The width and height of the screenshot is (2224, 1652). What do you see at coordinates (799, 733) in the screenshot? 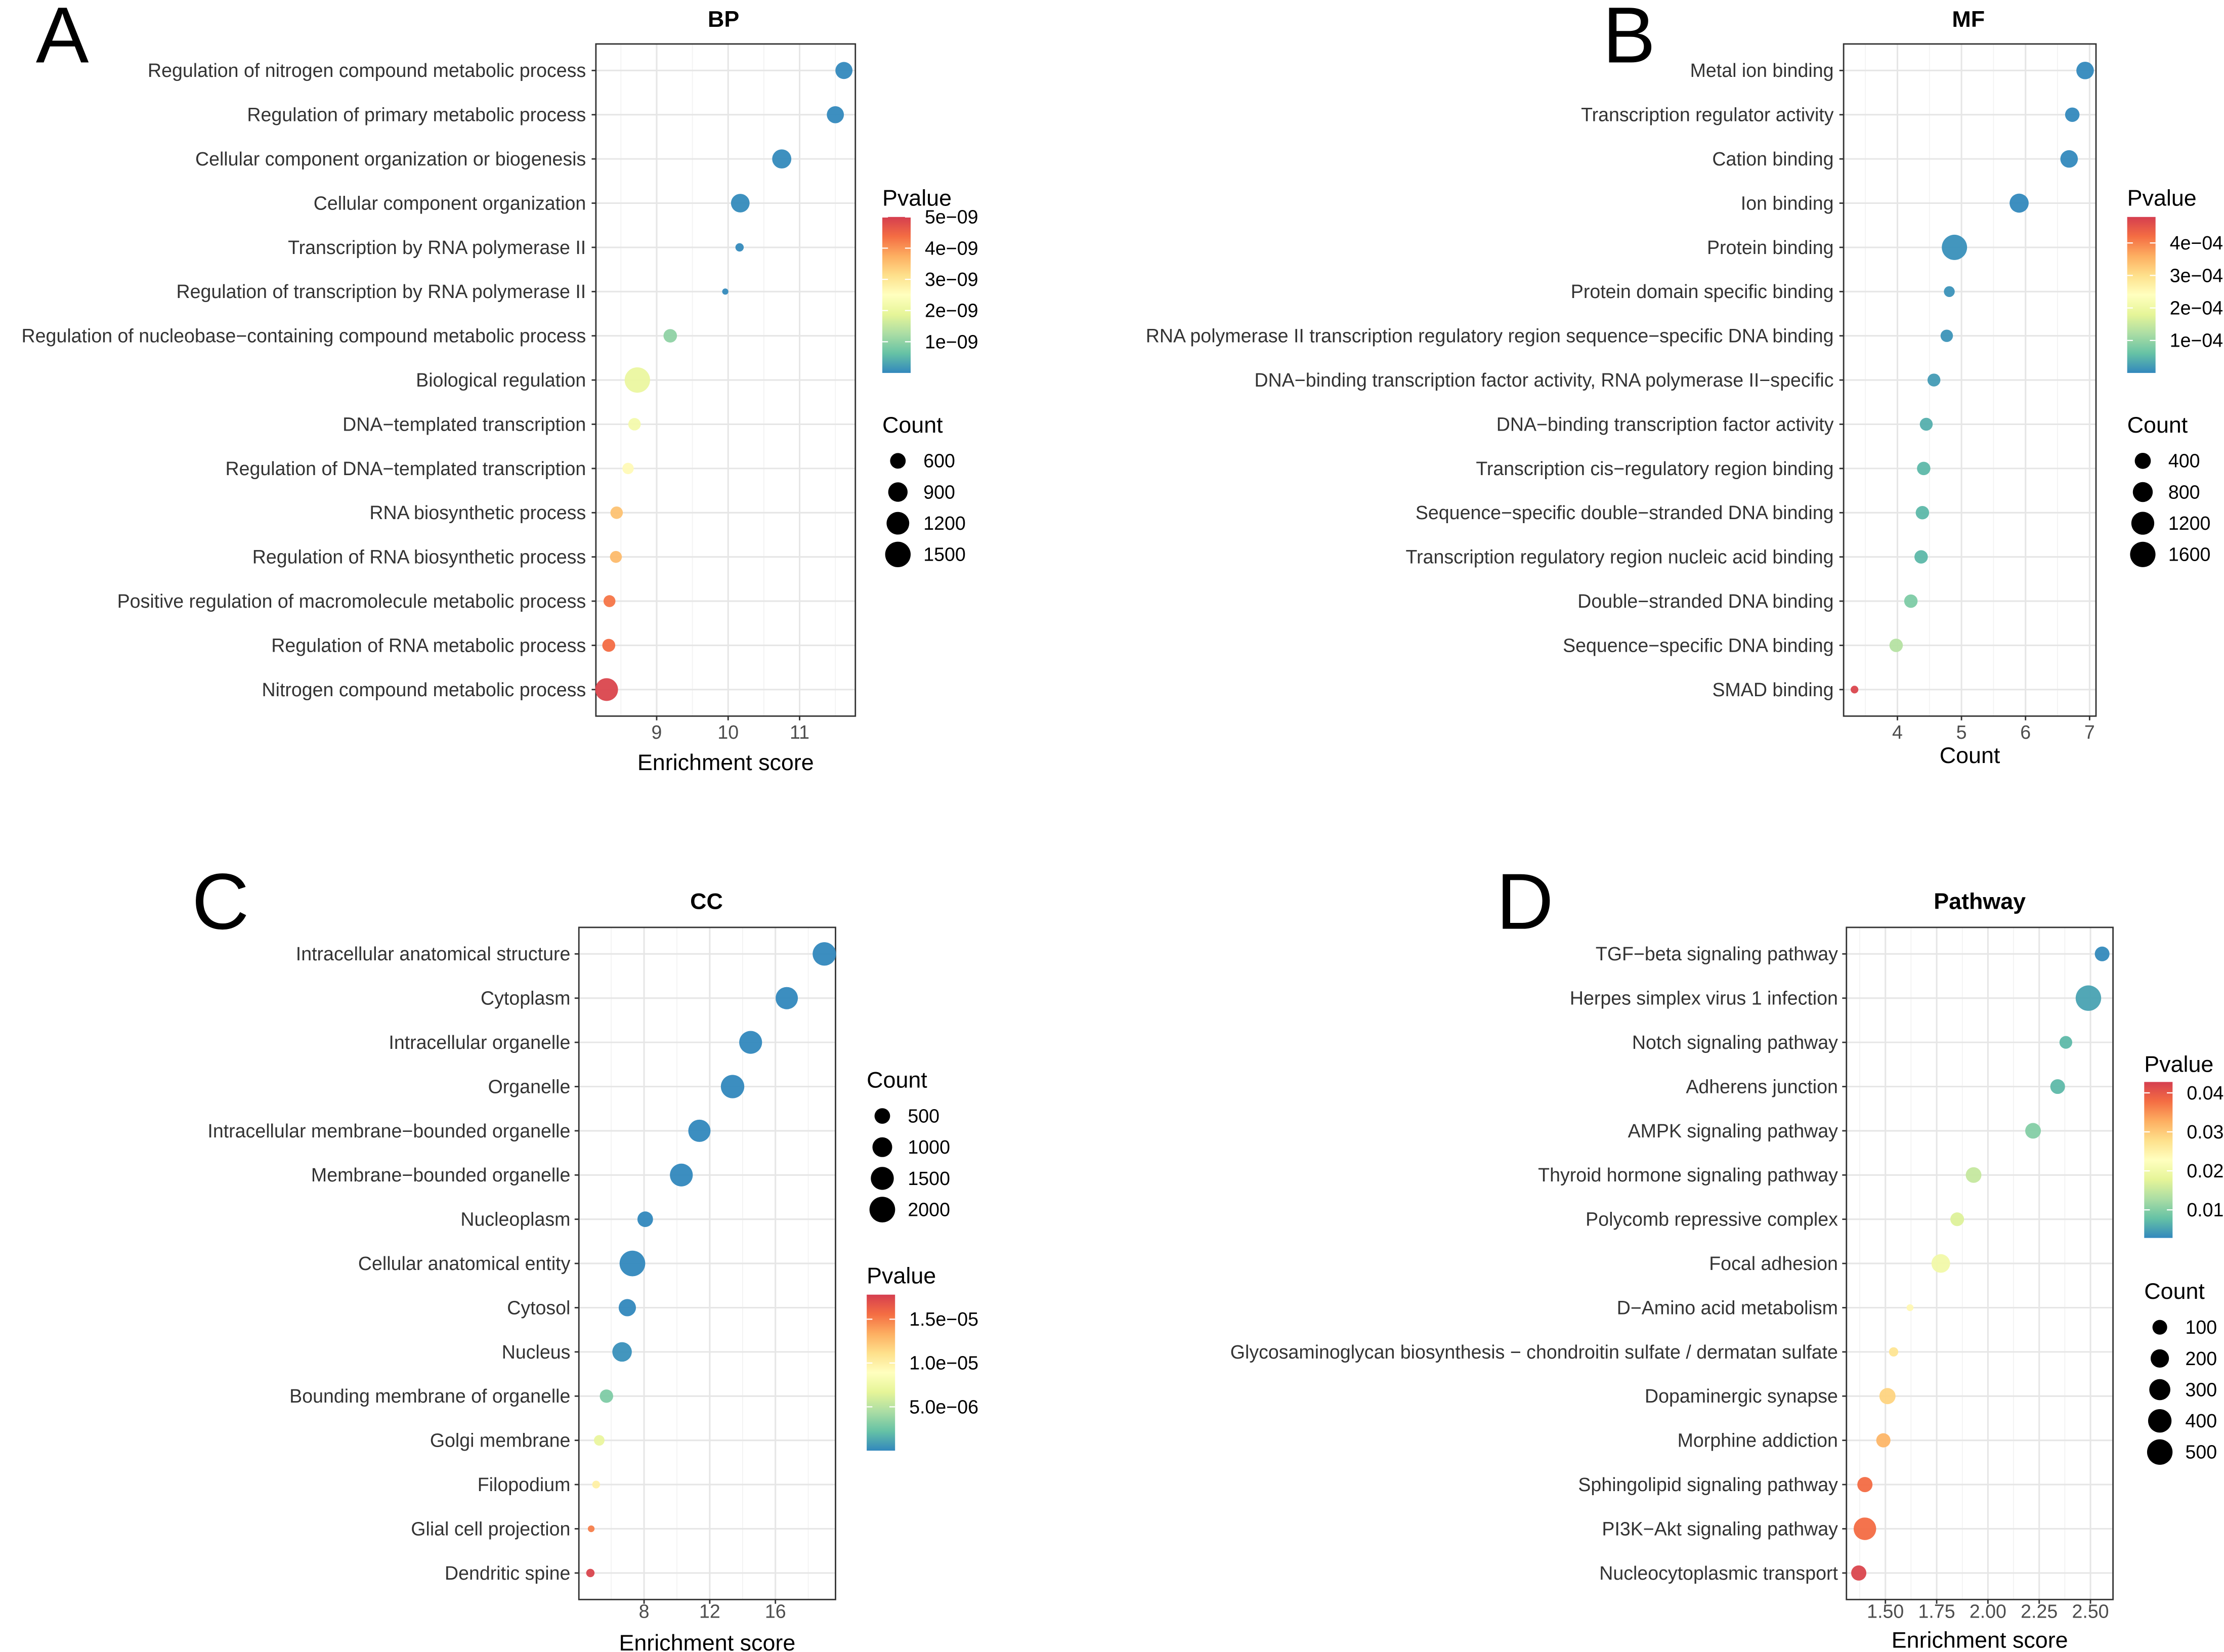
I see `x-tick-label: 11` at bounding box center [799, 733].